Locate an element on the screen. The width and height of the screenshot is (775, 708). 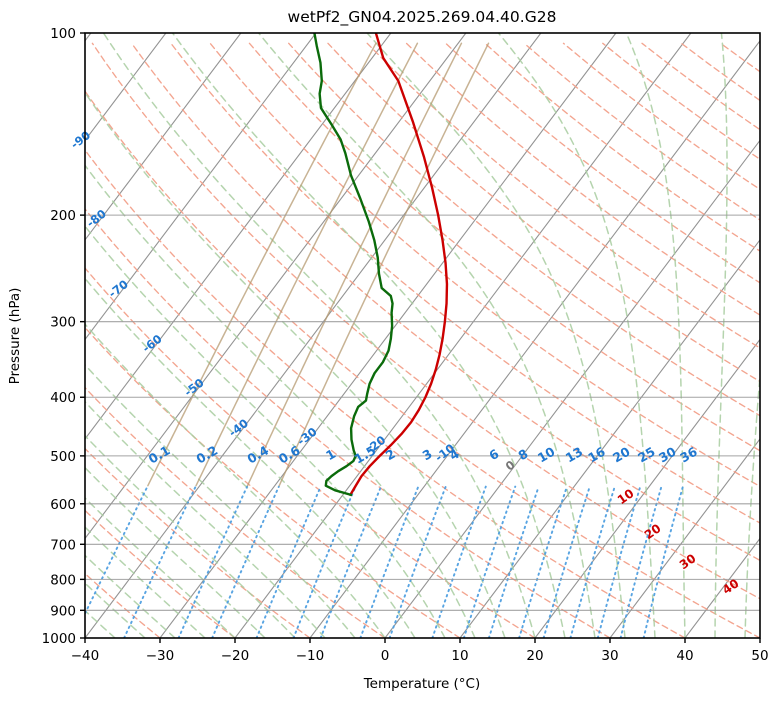
y-tick-label: 500 is located at coordinates (63, 457).